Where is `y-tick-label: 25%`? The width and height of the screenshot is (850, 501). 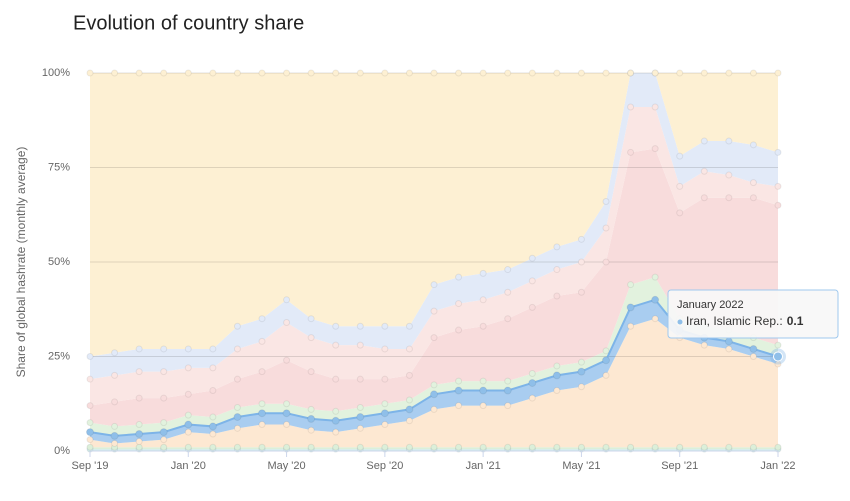 y-tick-label: 25% is located at coordinates (59, 356).